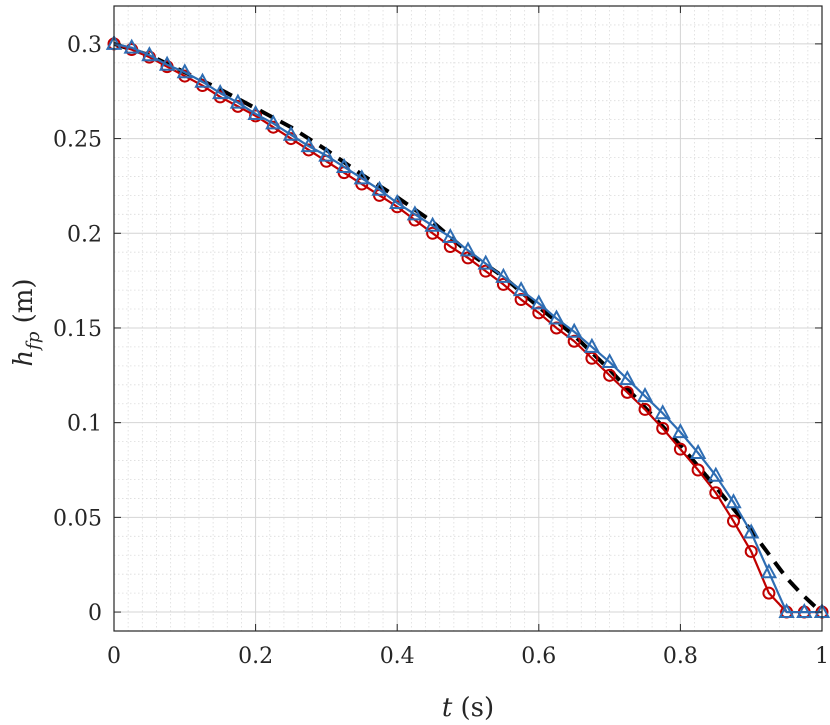  Describe the element at coordinates (473, 708) in the screenshot. I see `x-axis-unit: (s)` at that location.